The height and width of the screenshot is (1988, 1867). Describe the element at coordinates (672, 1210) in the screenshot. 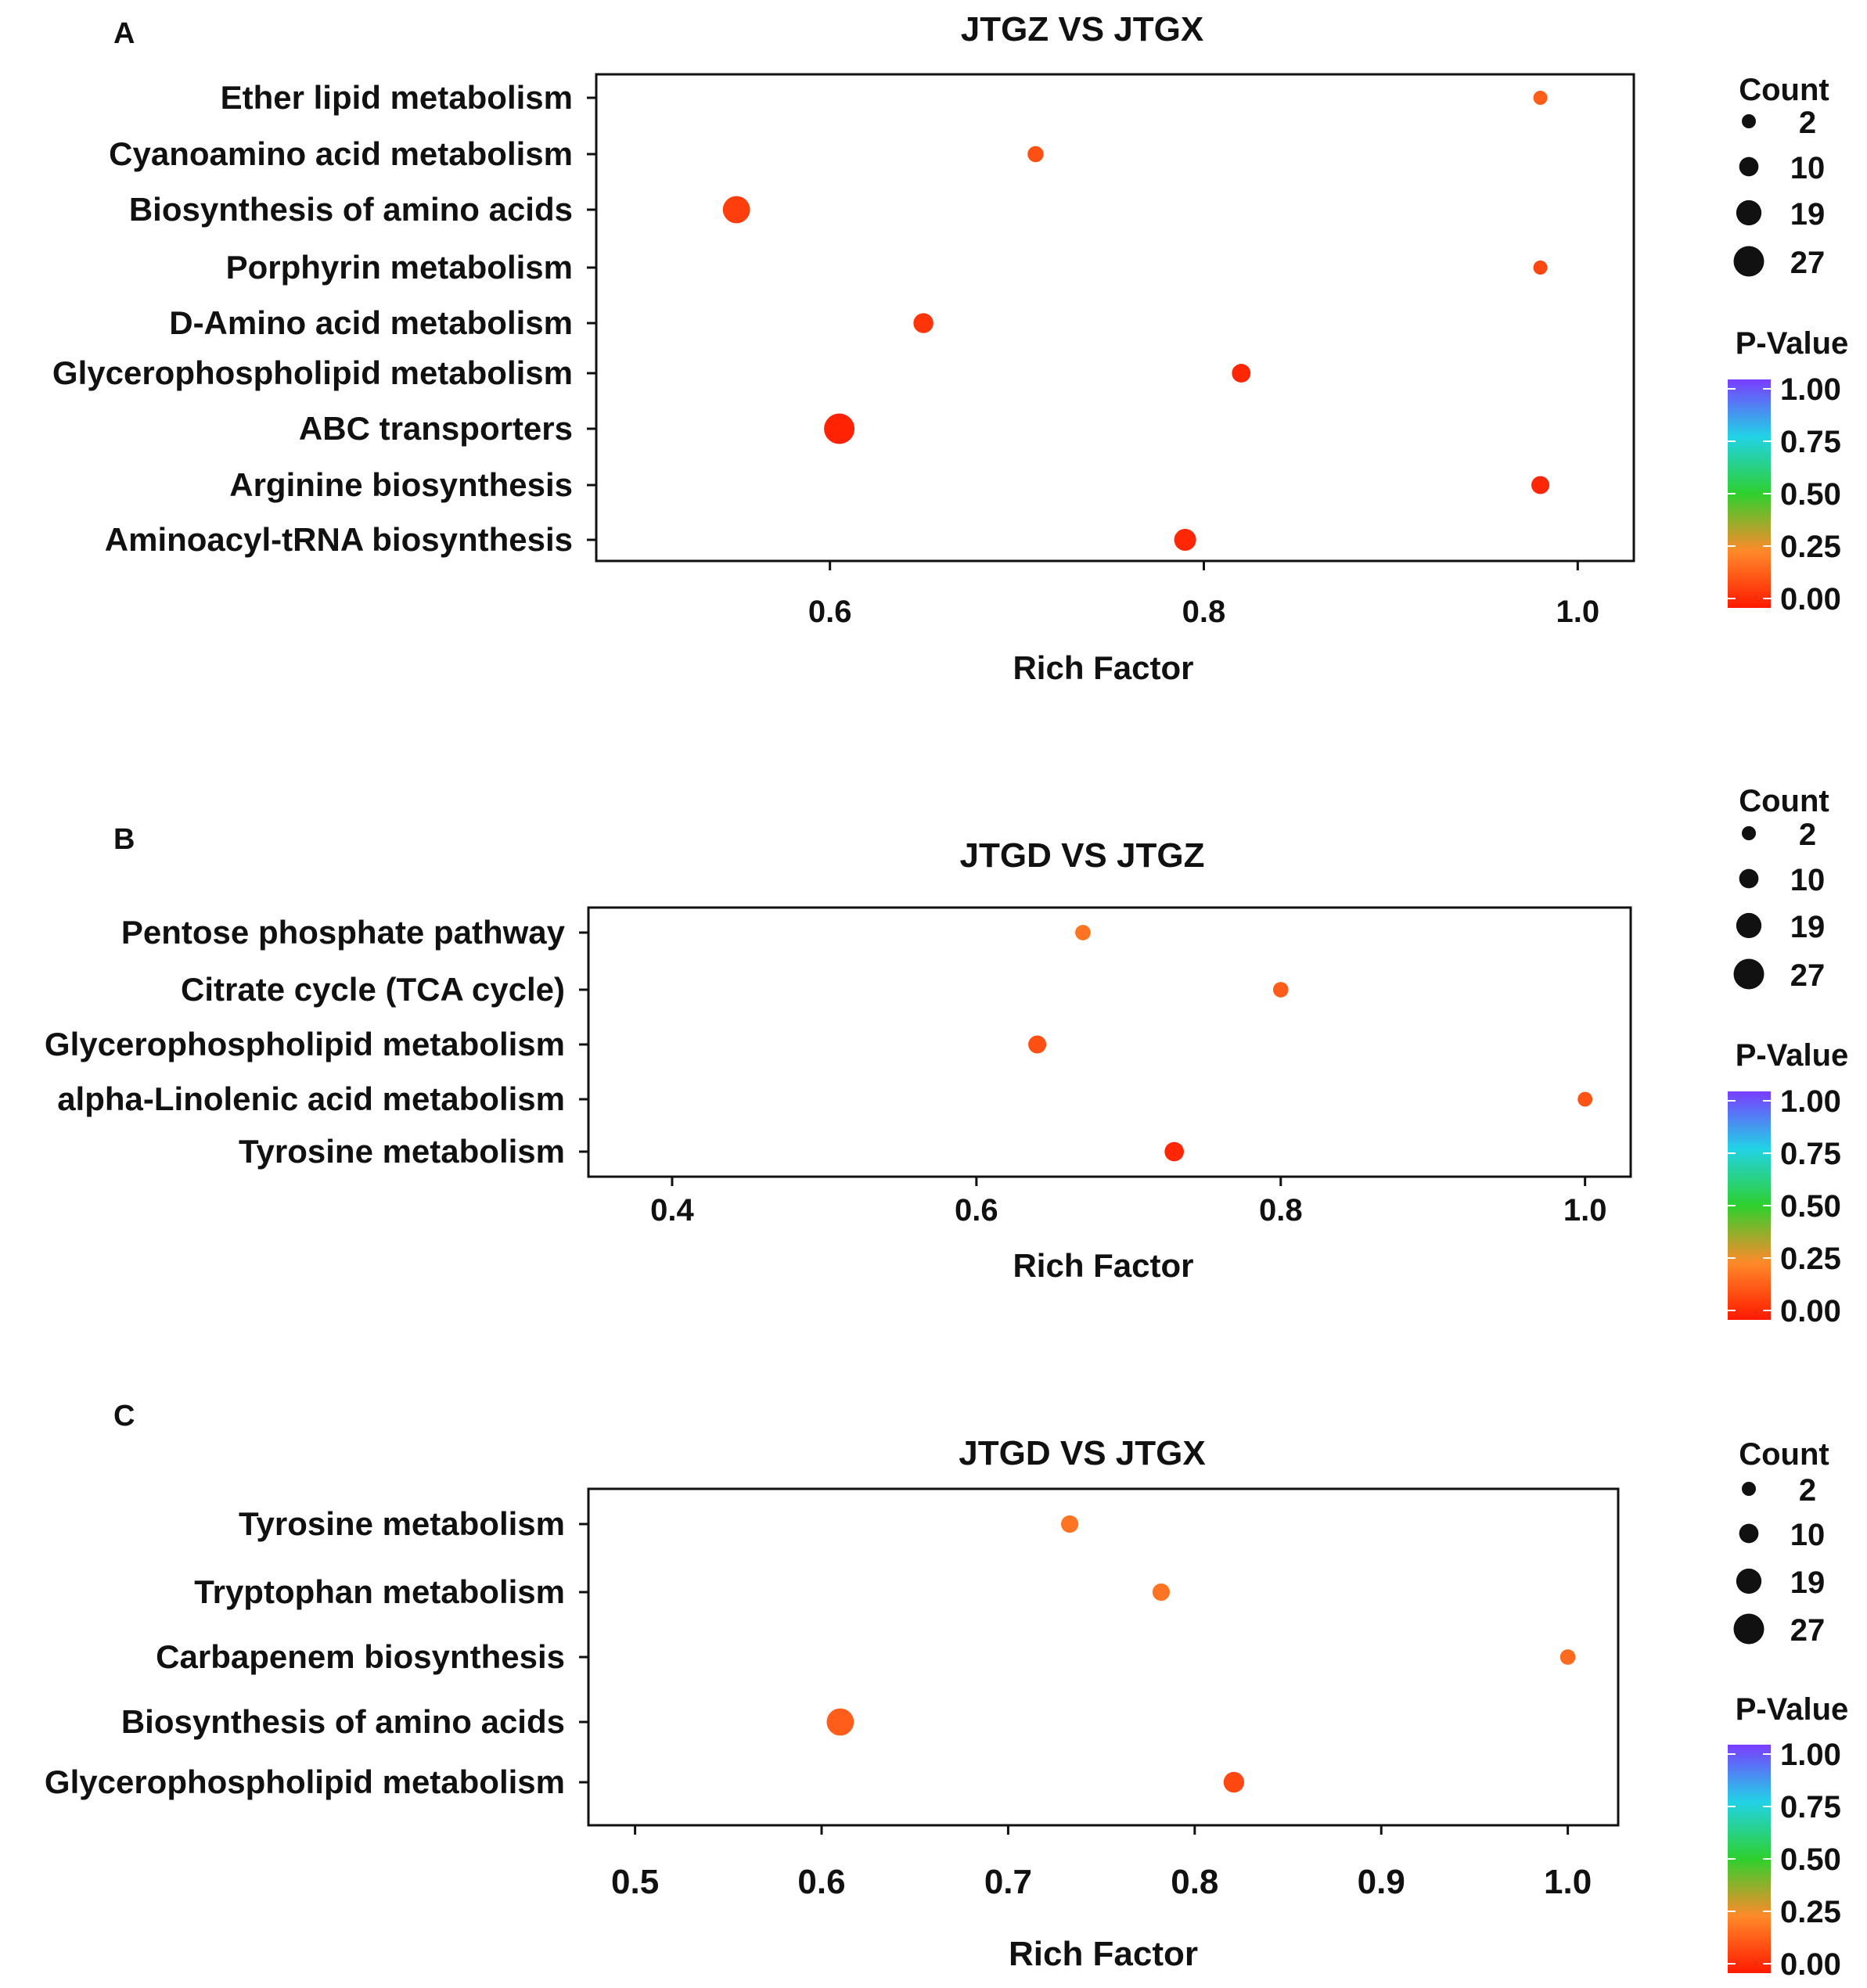

I see `x-tick-label: 0.4` at that location.